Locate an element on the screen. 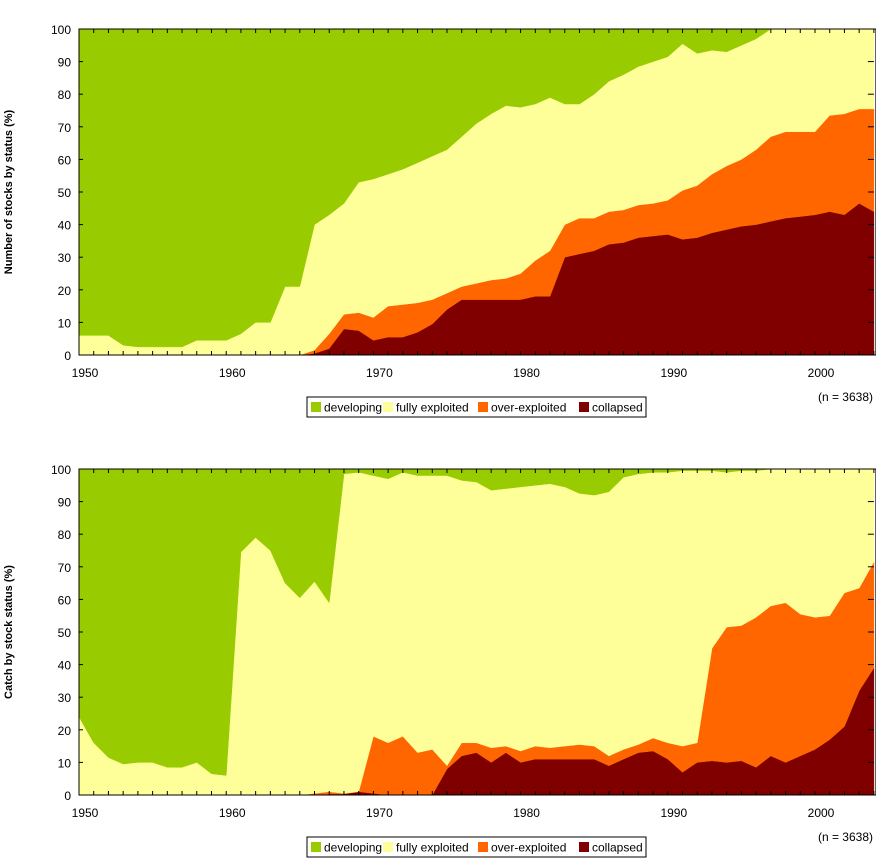  y-axis-label: Number of stocks by status (%) is located at coordinates (9, 191).